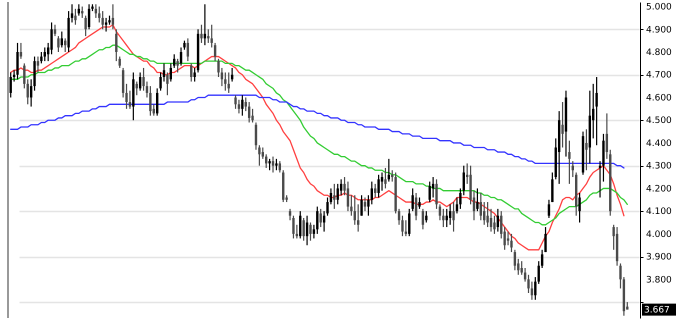  What do you see at coordinates (659, 121) in the screenshot?
I see `y-tick-label: 4.500` at bounding box center [659, 121].